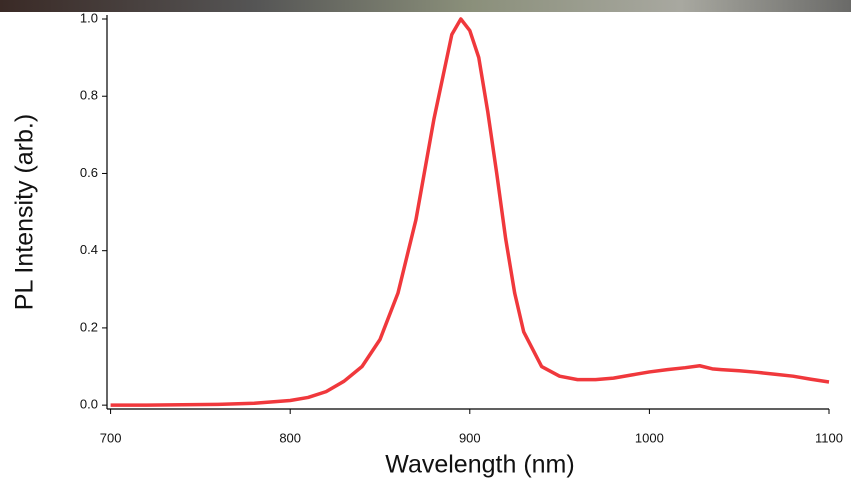  I want to click on y-tick-label: 0.8, so click(89, 95).